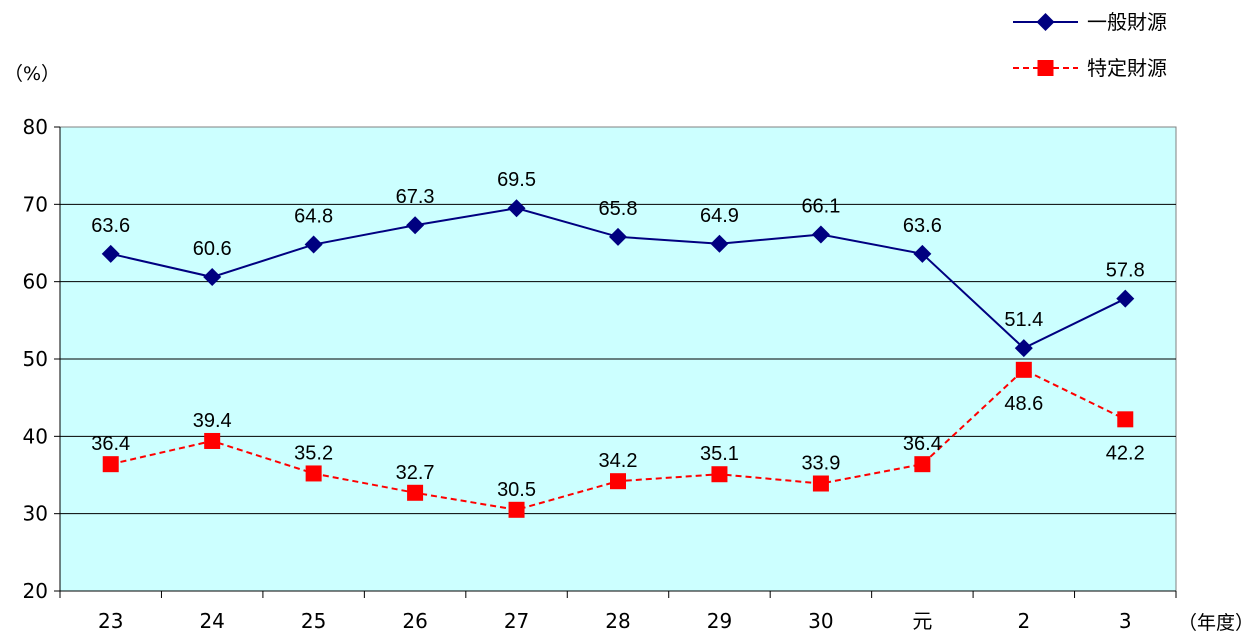 The height and width of the screenshot is (637, 1258). I want to click on legend-label: 特定財源, so click(1127, 68).